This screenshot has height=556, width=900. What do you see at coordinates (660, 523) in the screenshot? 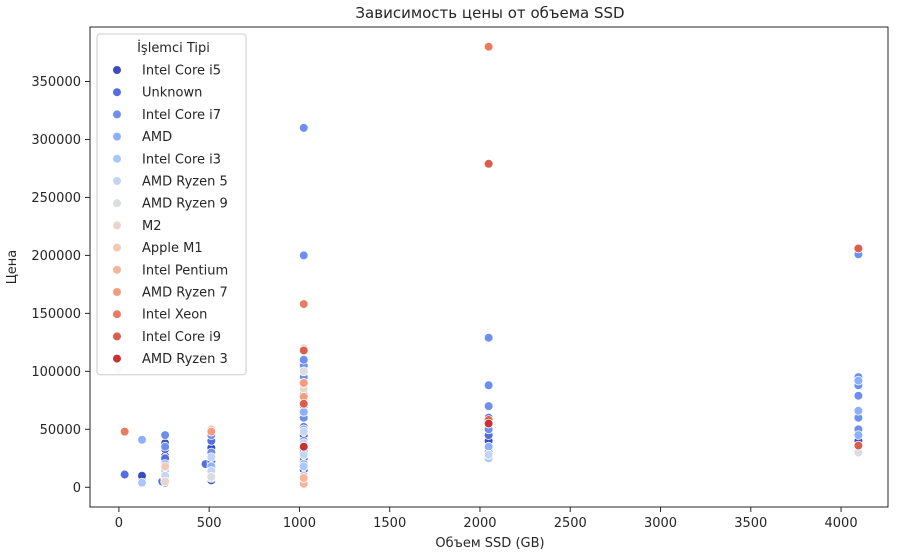
I see `x-tick-label: 3000` at bounding box center [660, 523].